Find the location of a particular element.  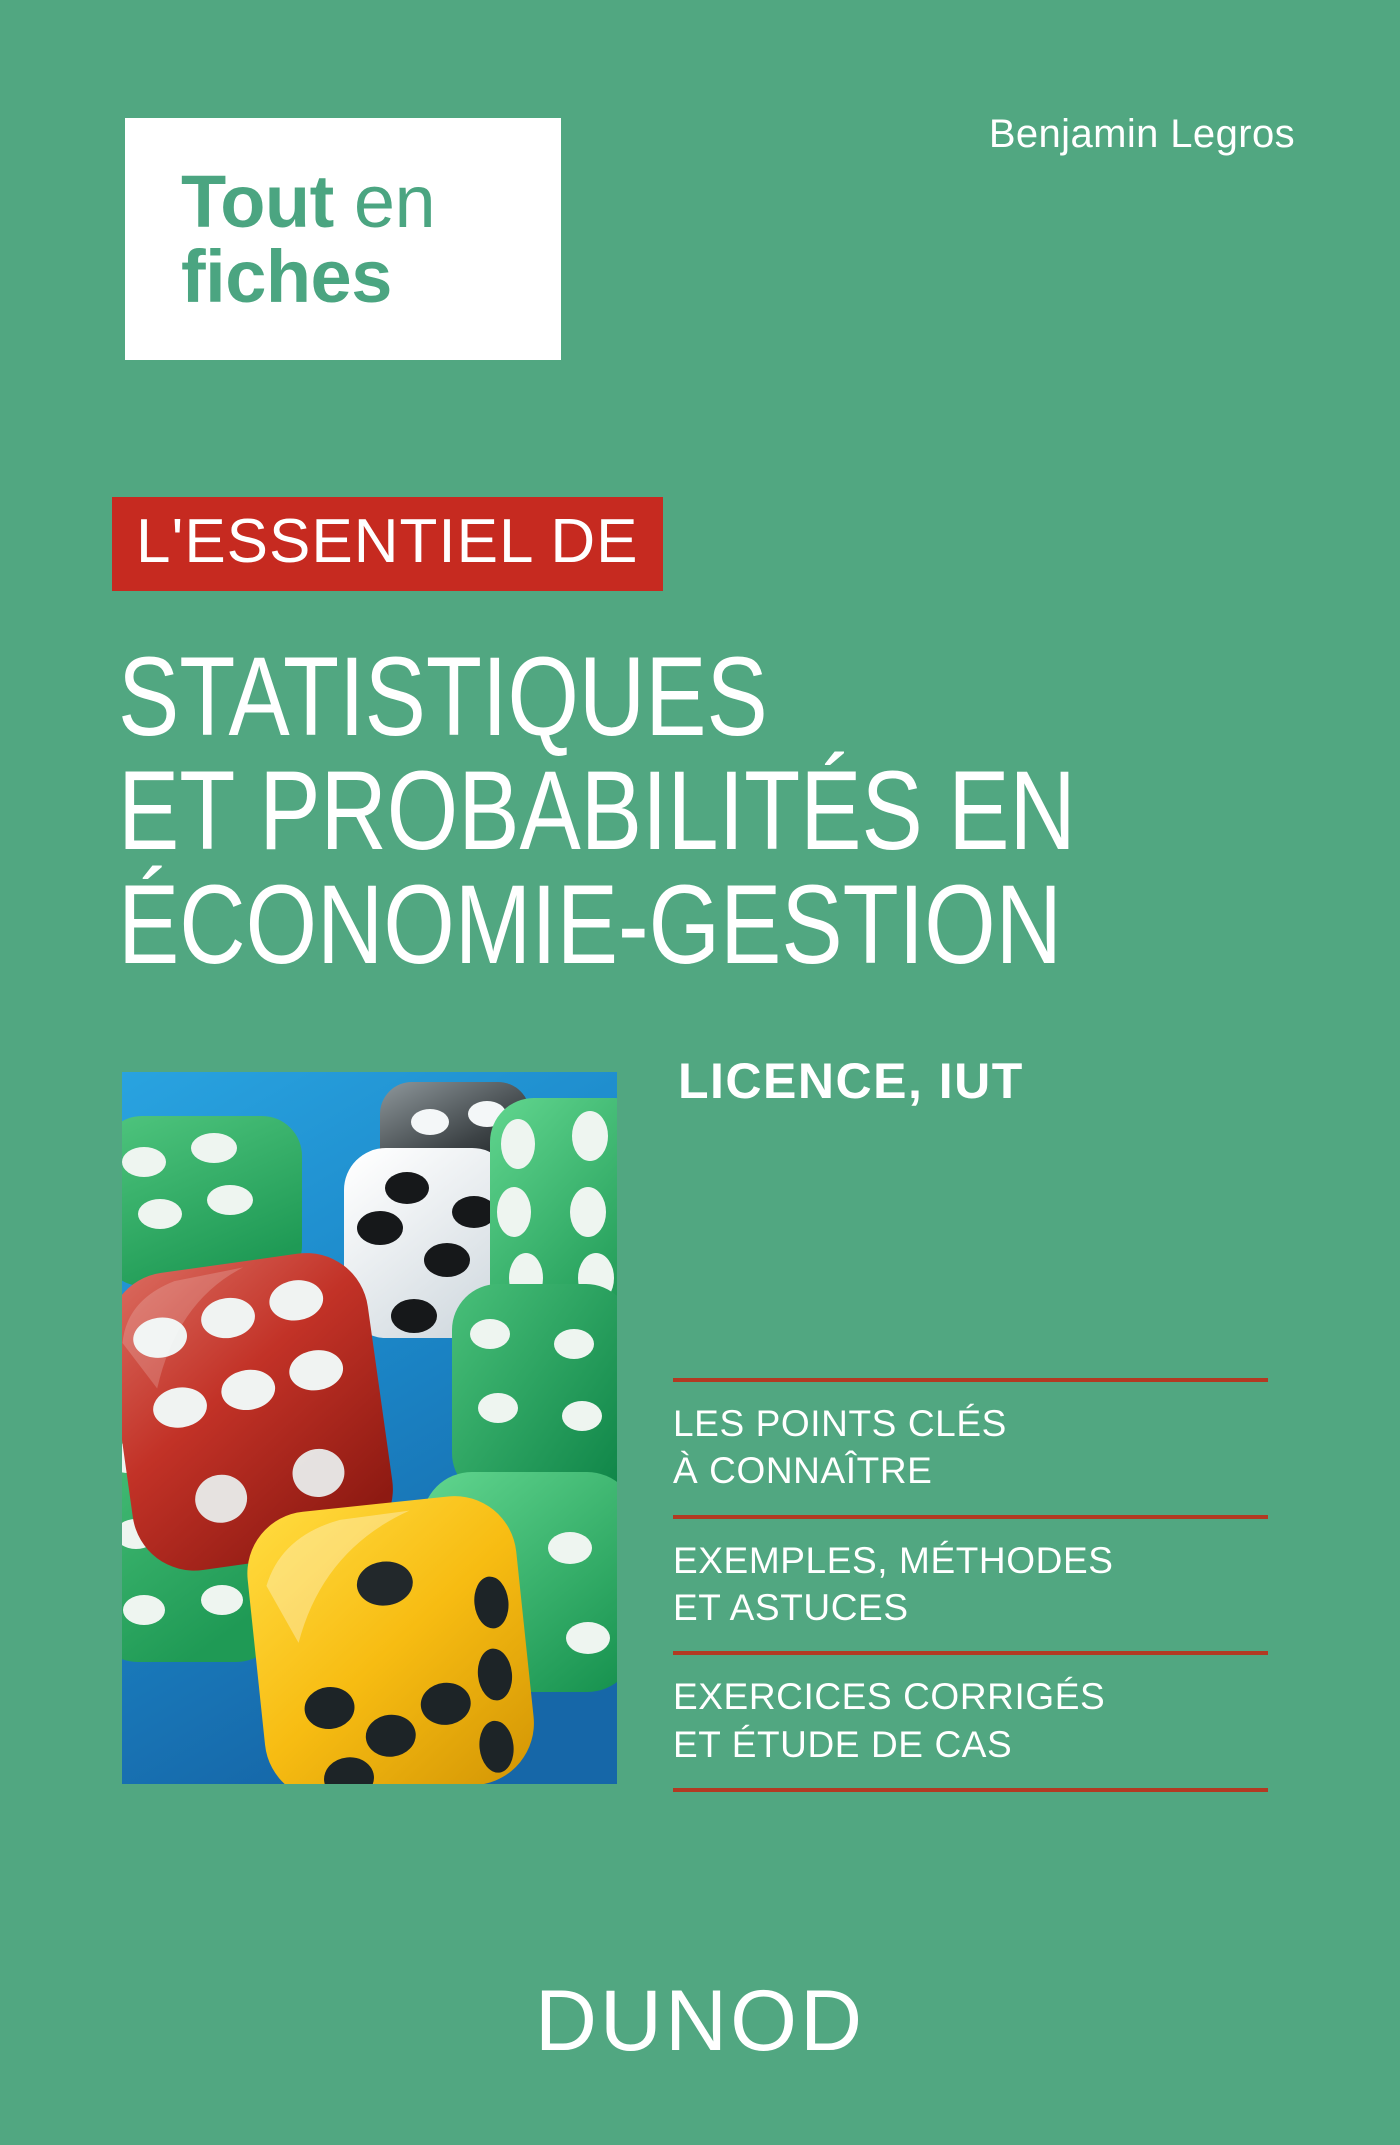

feature-item: EXEMPLES, MÉTHODES ET ASTUCES is located at coordinates (970, 1585).